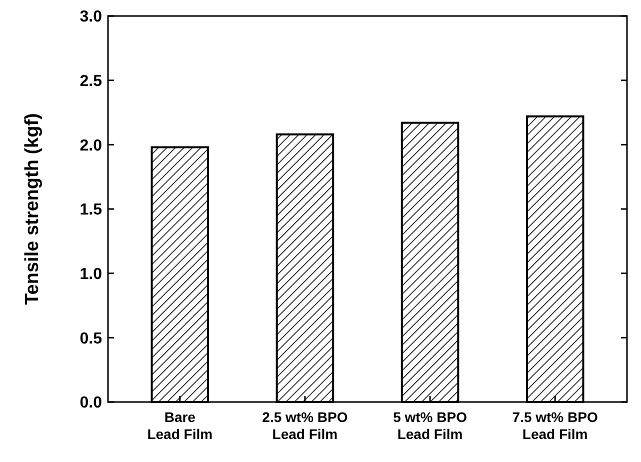 This screenshot has width=641, height=462. Describe the element at coordinates (555, 425) in the screenshot. I see `x-tick-label: 7.5 wt% BPO Lead Film` at that location.